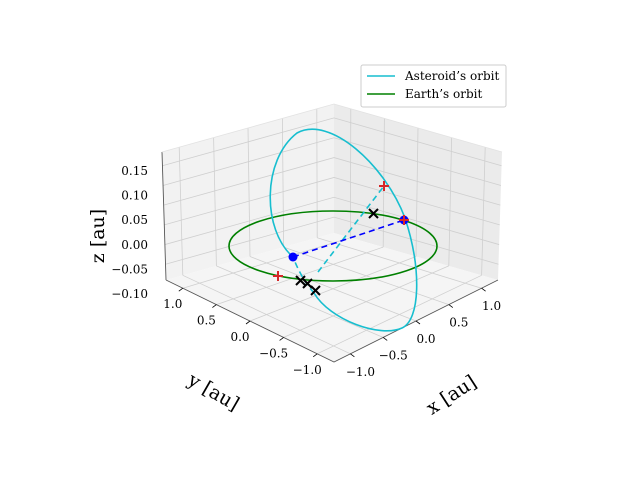  What do you see at coordinates (491, 306) in the screenshot?
I see `x-tick-label: 1.0` at bounding box center [491, 306].